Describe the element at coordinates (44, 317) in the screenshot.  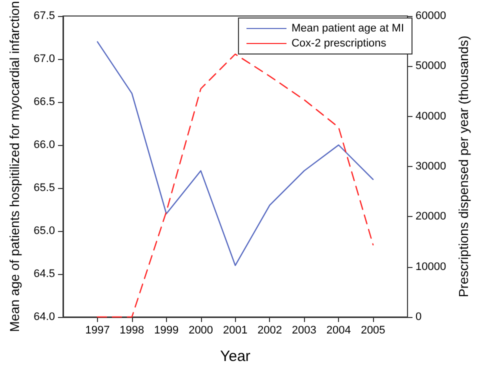
I see `y-tick-label: 64.0` at that location.